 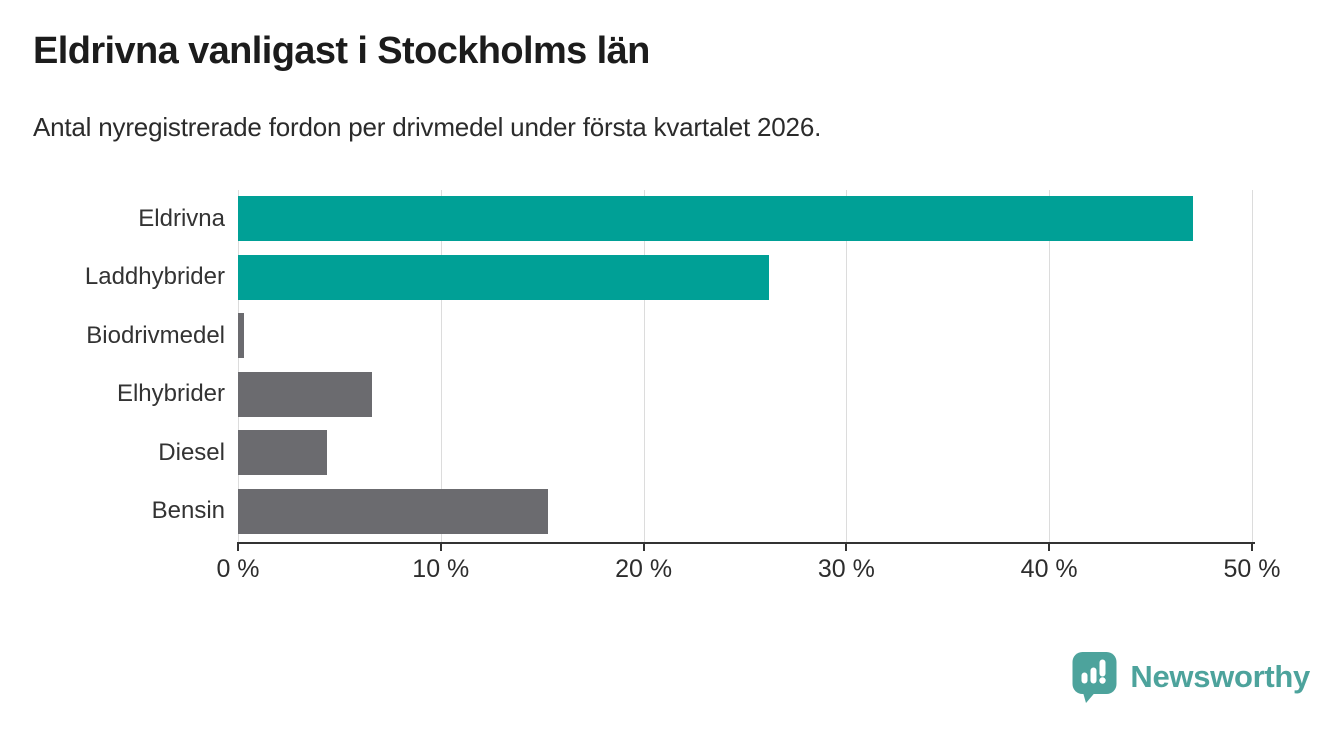 What do you see at coordinates (716, 218) in the screenshot?
I see `bar-eldrivna` at bounding box center [716, 218].